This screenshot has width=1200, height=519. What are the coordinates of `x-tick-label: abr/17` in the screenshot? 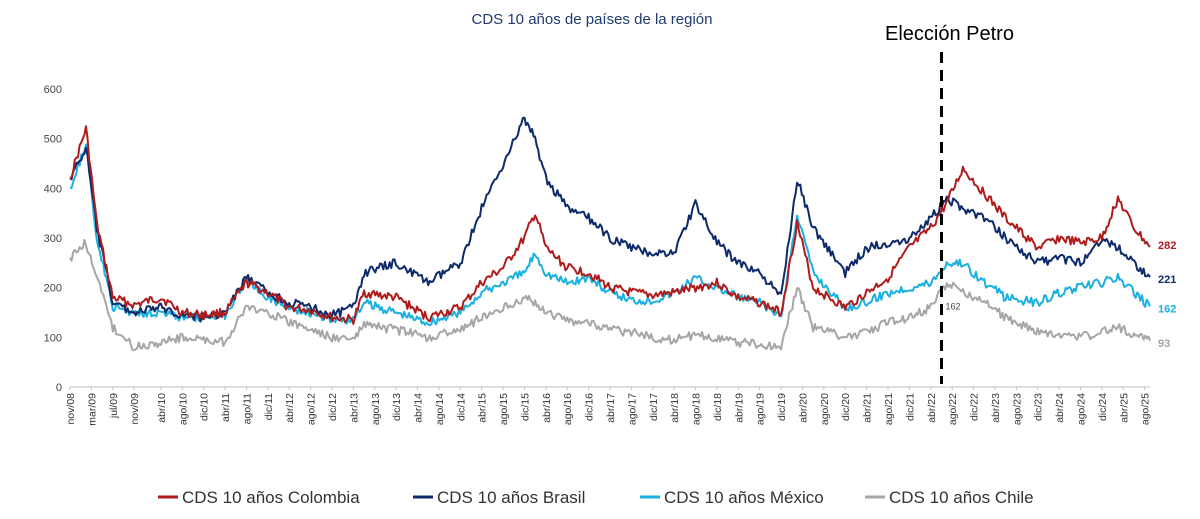 It's located at (611, 408).